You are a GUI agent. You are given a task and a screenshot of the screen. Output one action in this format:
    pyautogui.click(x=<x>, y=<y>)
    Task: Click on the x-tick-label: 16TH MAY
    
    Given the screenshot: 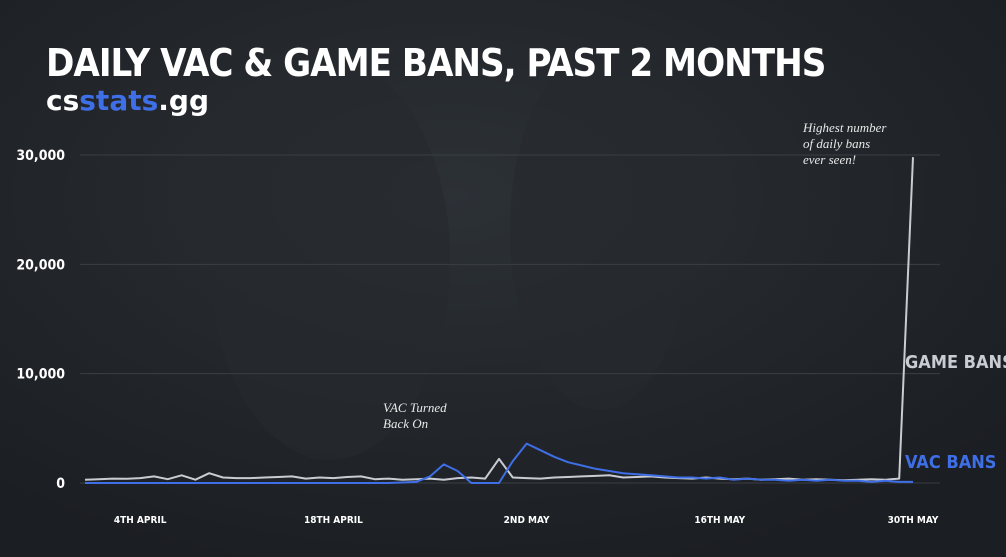 What is the action you would take?
    pyautogui.click(x=719, y=520)
    